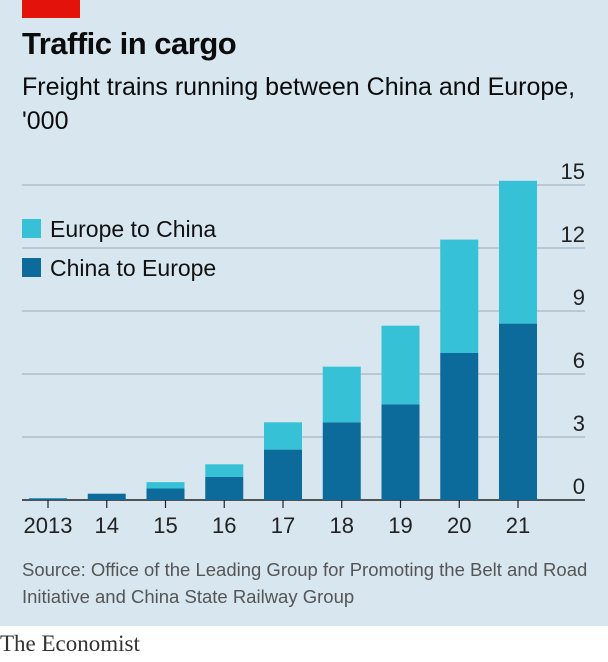  What do you see at coordinates (400, 525) in the screenshot?
I see `x-tick-label-19: 19` at bounding box center [400, 525].